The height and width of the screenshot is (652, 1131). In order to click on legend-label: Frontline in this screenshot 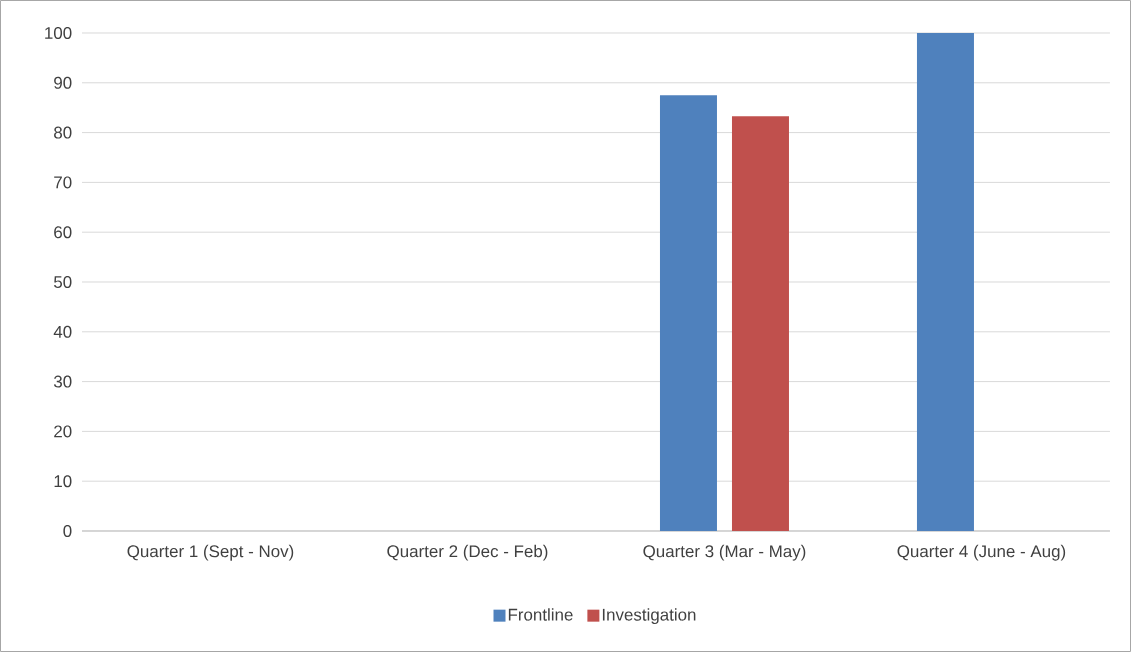, I will do `click(540, 614)`.